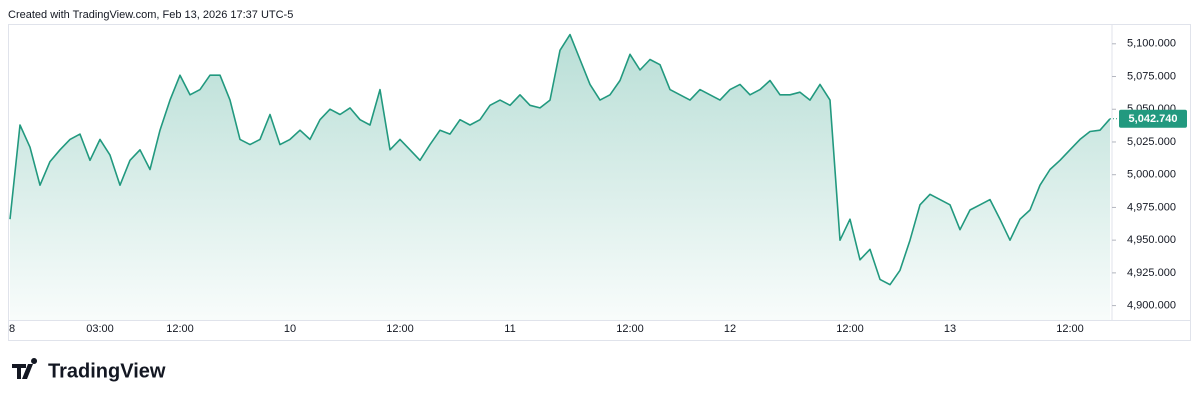 This screenshot has width=1200, height=401. I want to click on y-tick-label: 4,900.000, so click(1151, 306).